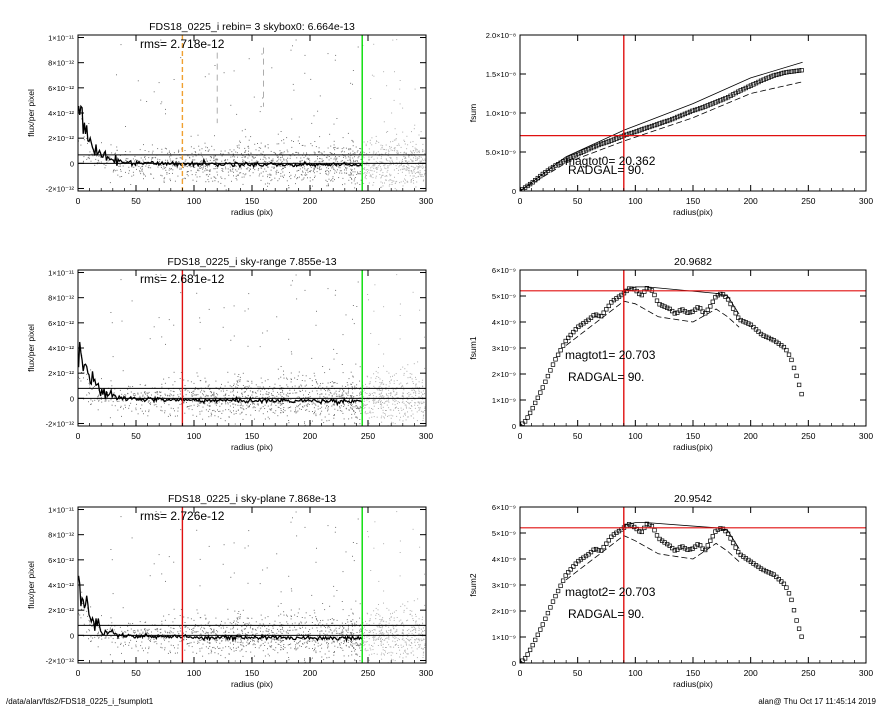 Image resolution: width=885 pixels, height=708 pixels. What do you see at coordinates (504, 374) in the screenshot?
I see `y-tick-label: 2×10⁻⁹` at bounding box center [504, 374].